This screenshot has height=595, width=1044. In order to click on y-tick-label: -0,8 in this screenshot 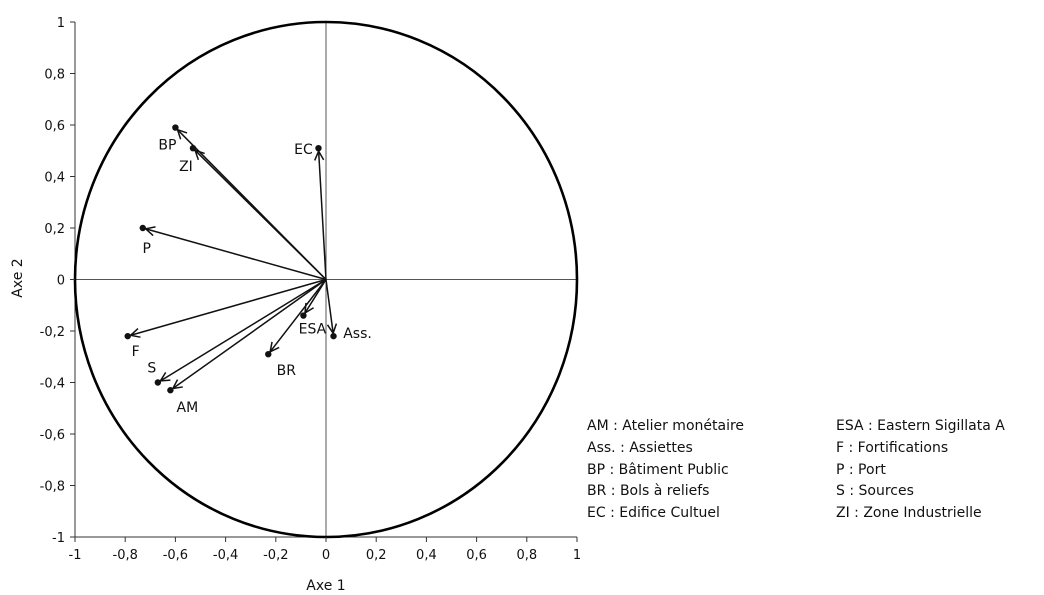, I will do `click(52, 487)`.